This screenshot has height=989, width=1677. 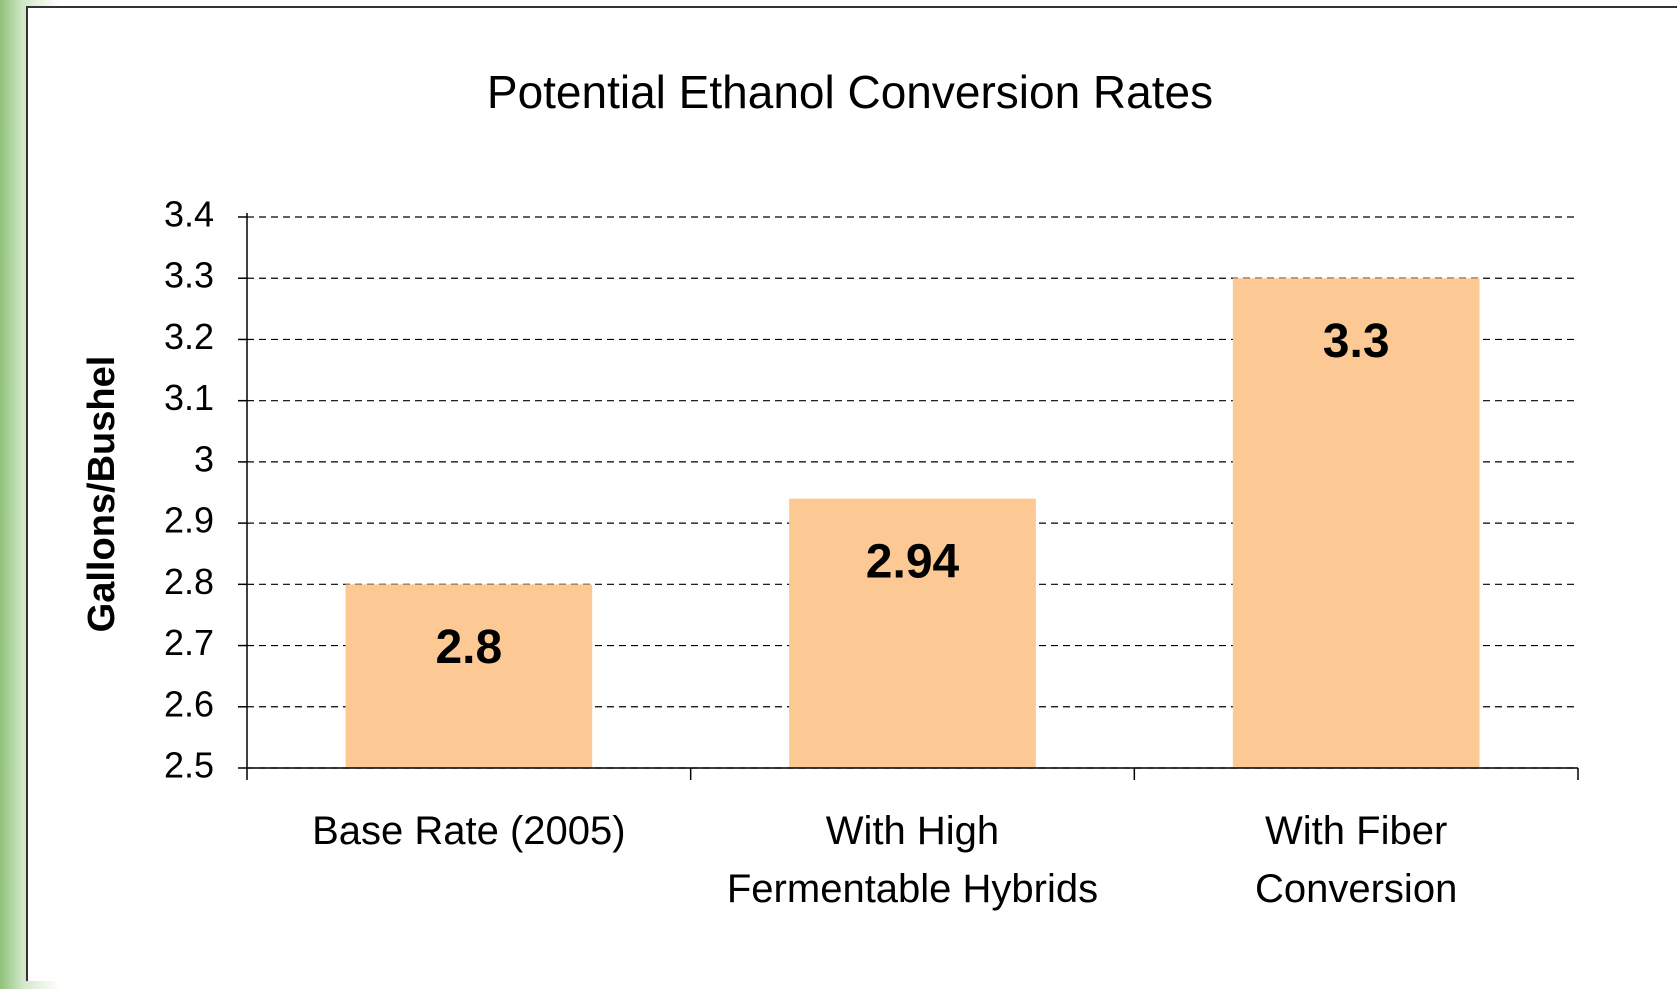 What do you see at coordinates (189, 642) in the screenshot?
I see `y-tick-label: 2.7` at bounding box center [189, 642].